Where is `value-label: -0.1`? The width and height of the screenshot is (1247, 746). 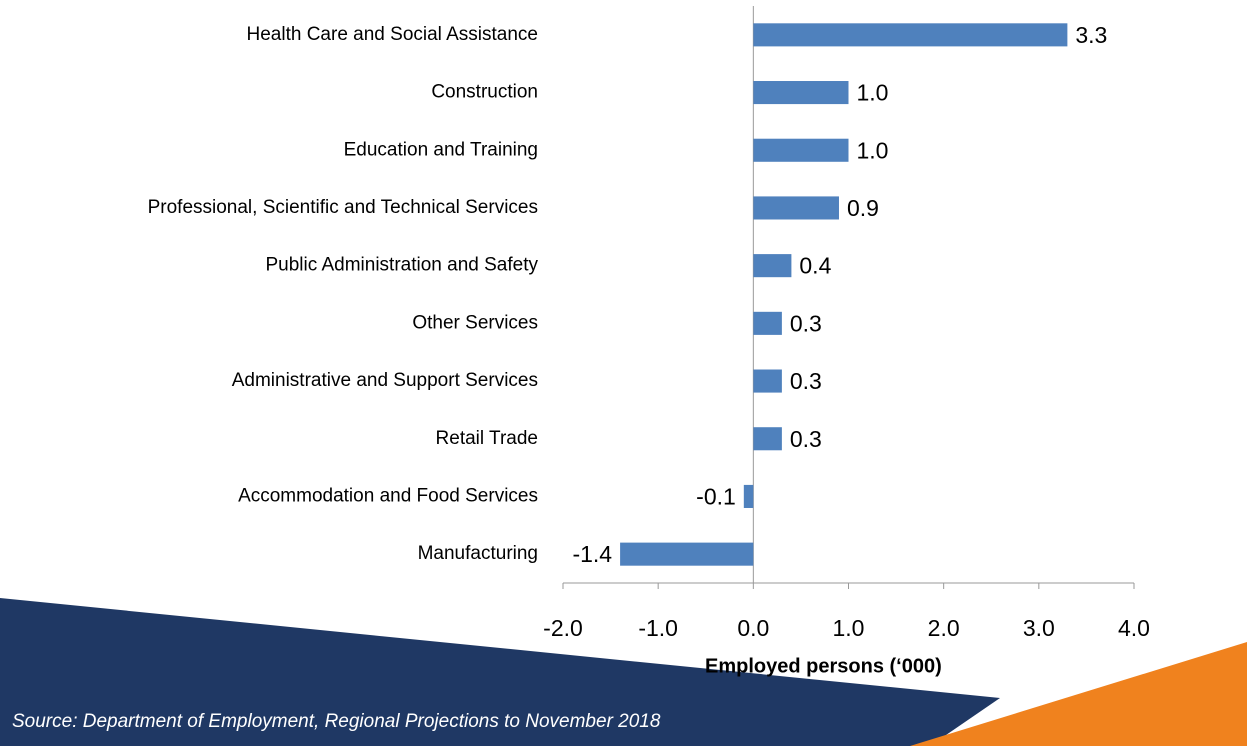
value-label: -0.1 is located at coordinates (716, 497).